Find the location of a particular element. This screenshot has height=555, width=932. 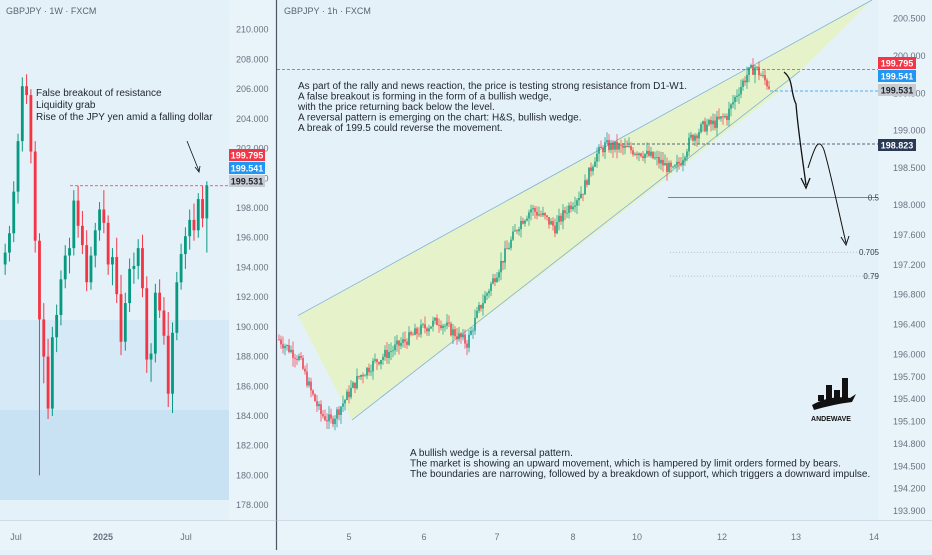

weekly-y-tick-label: 208.000 is located at coordinates (252, 59).